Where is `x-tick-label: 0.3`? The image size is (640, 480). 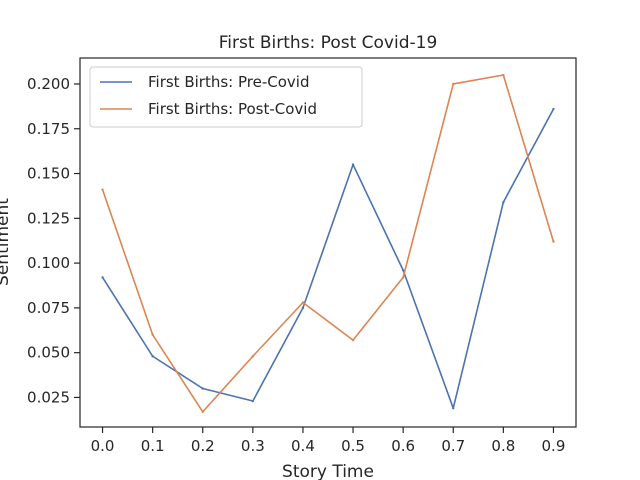 x-tick-label: 0.3 is located at coordinates (253, 446).